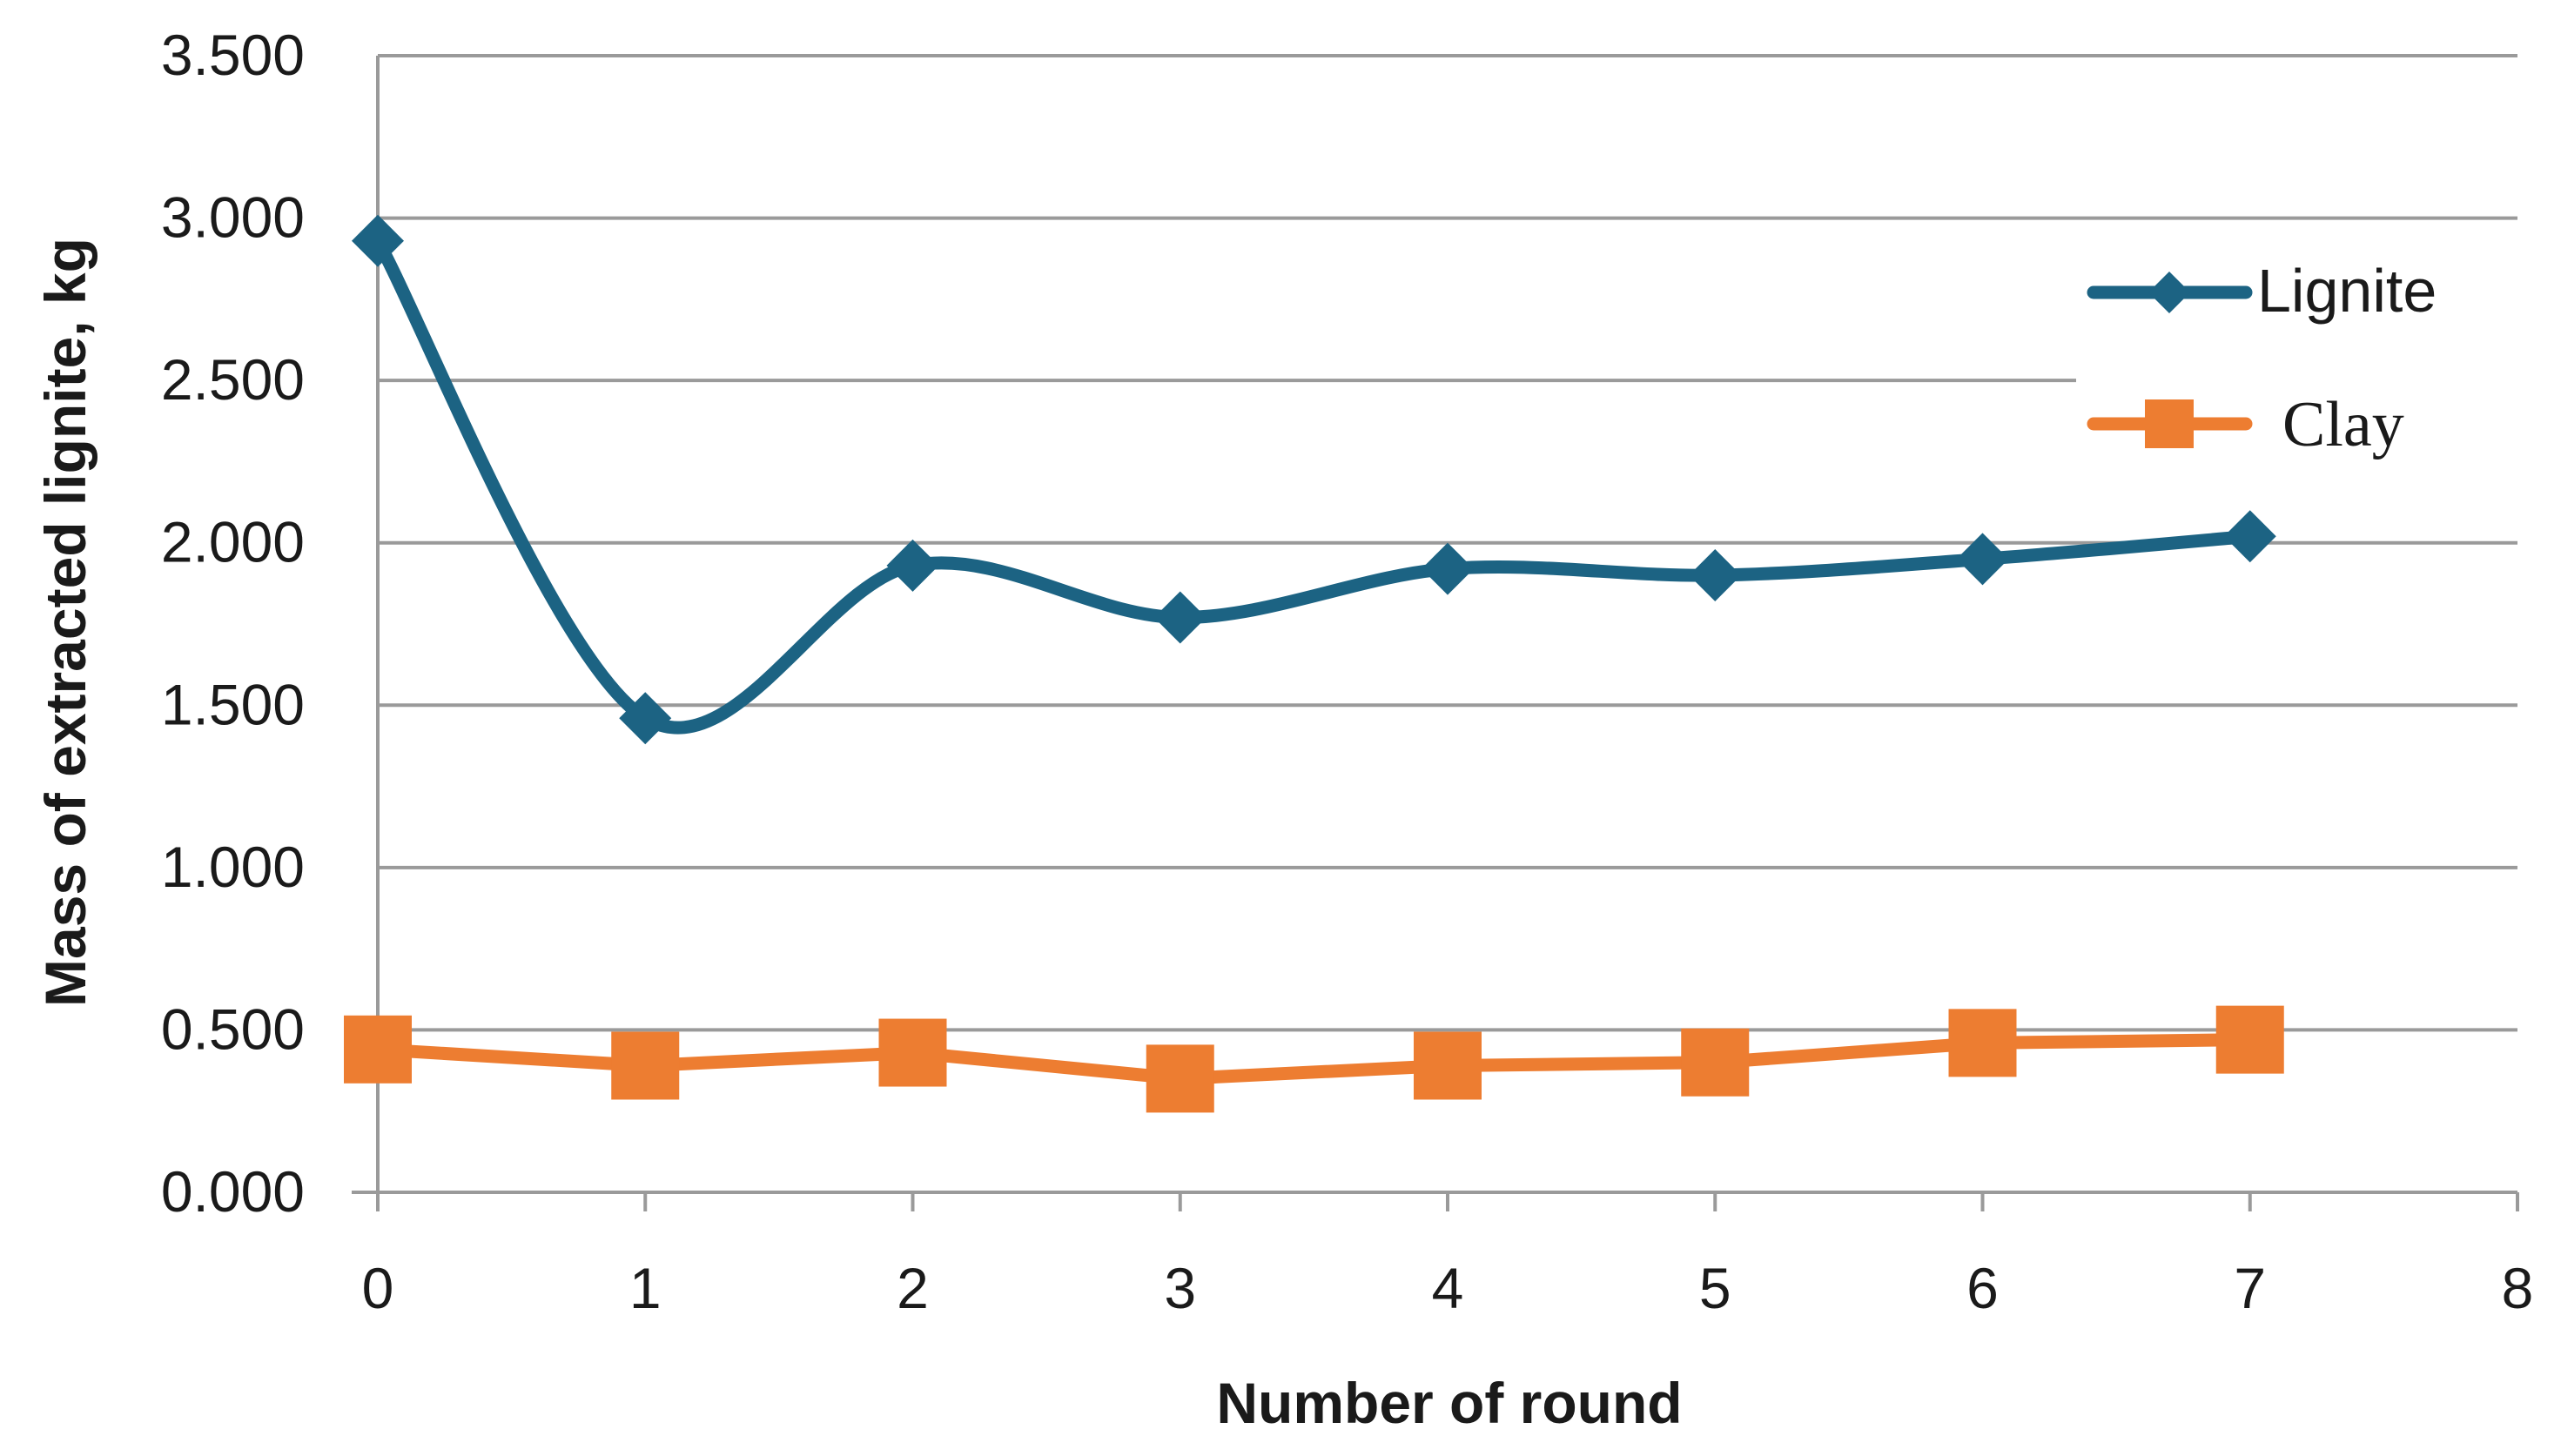 This screenshot has height=1456, width=2561. What do you see at coordinates (2169, 292) in the screenshot?
I see `legend-marker-lignite` at bounding box center [2169, 292].